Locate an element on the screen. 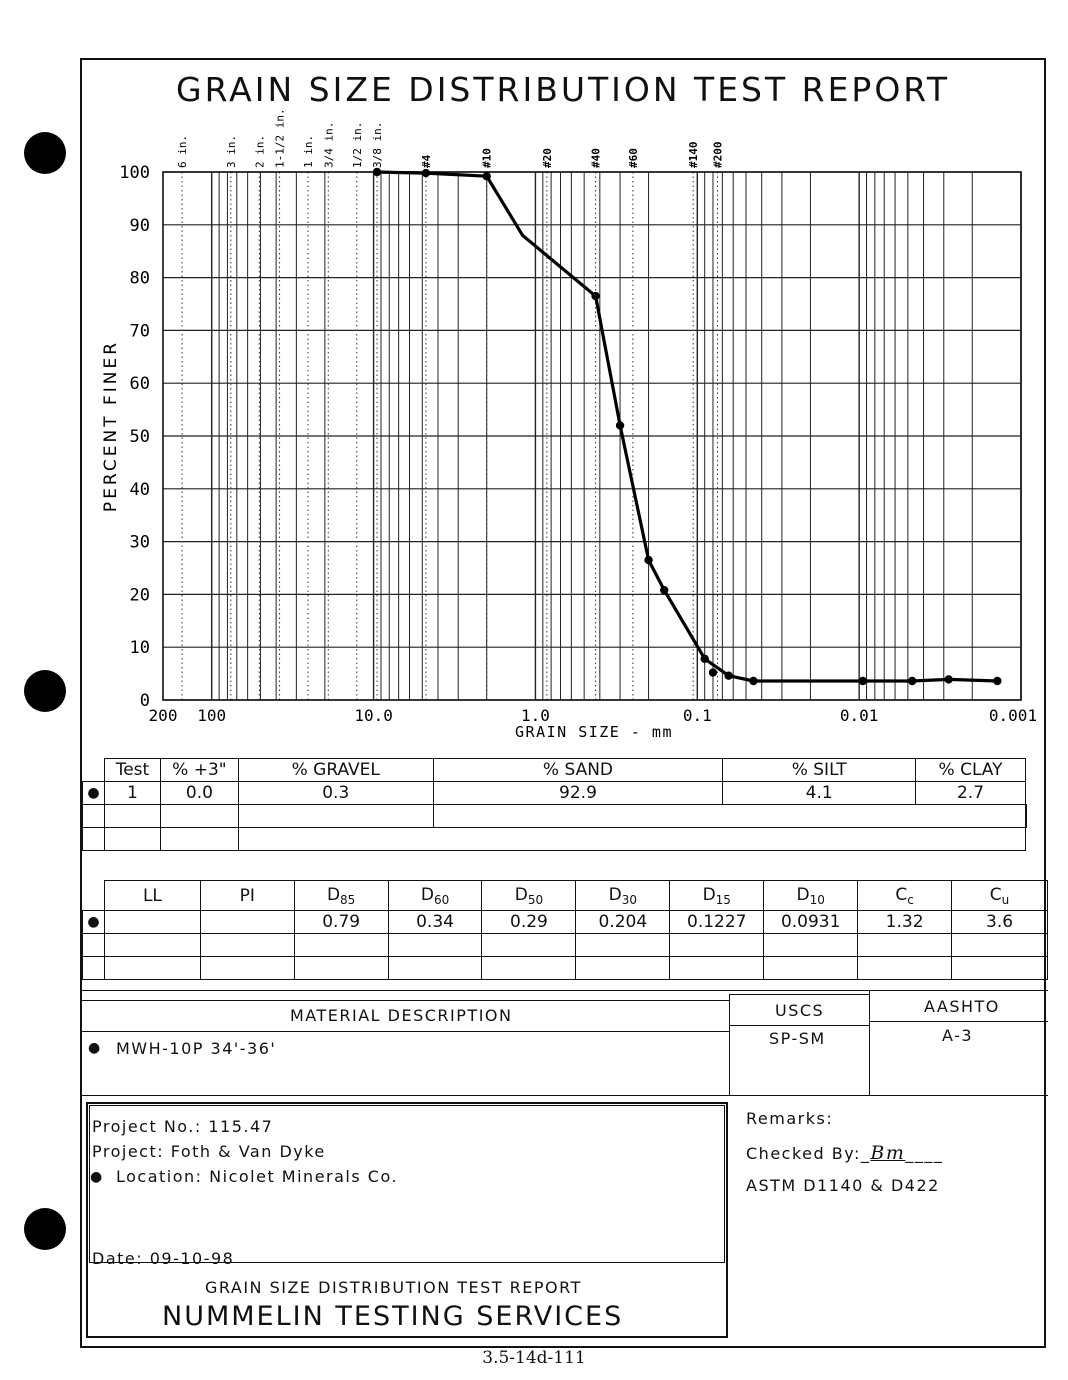 The width and height of the screenshot is (1068, 1380). param-cell: 1.32 is located at coordinates (905, 922).